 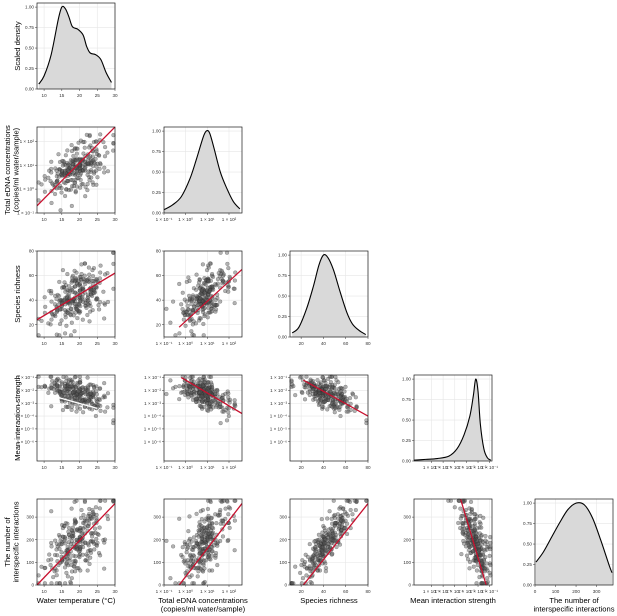 What do you see at coordinates (27, 165) in the screenshot?
I see `scatter-panel-temp-vs-dna-y-tick: 1 × 10¹` at bounding box center [27, 165].